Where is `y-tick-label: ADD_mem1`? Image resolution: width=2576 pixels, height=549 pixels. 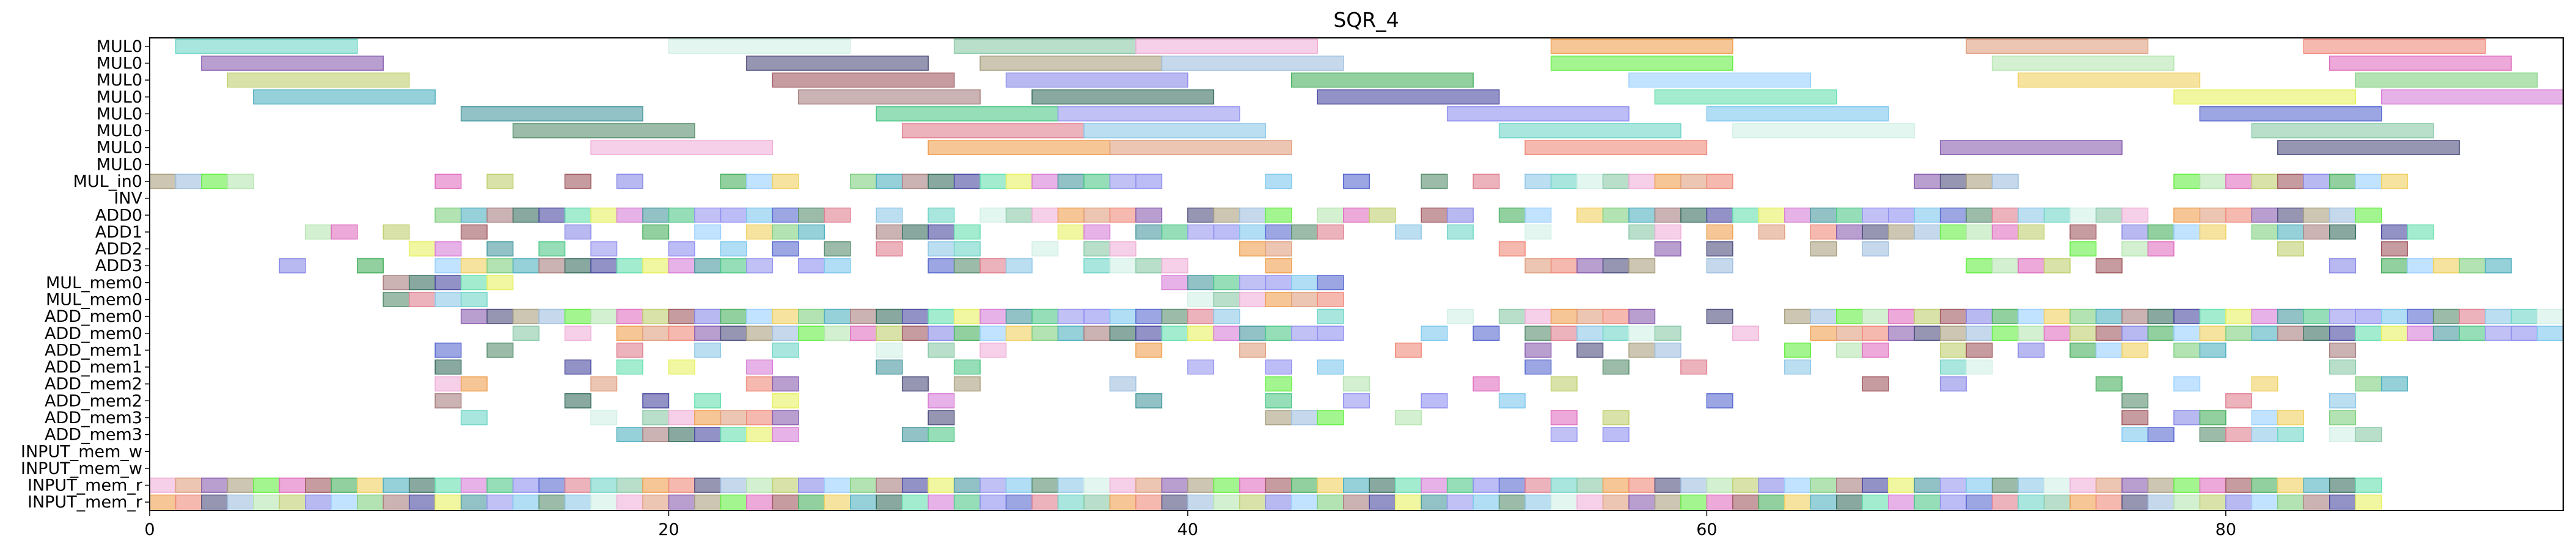 y-tick-label: ADD_mem1 is located at coordinates (93, 367).